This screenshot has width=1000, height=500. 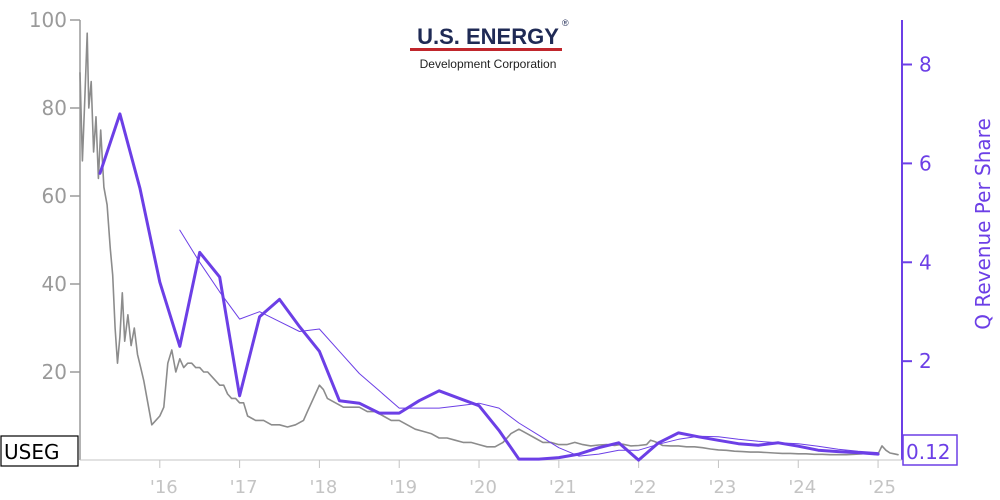 I want to click on left-tick-label: 100, so click(x=48, y=20).